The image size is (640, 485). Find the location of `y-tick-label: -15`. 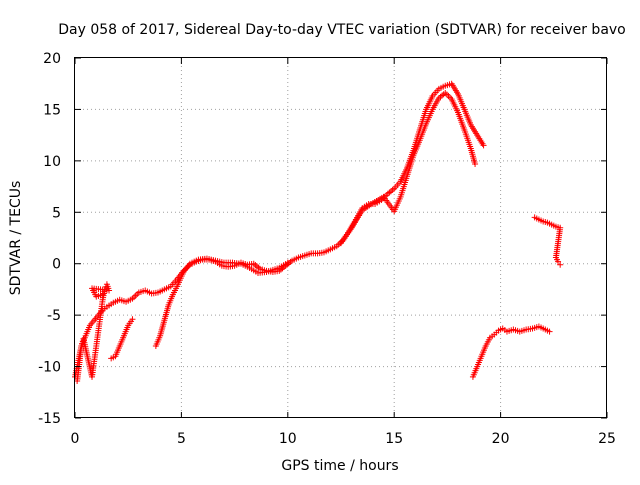

y-tick-label: -15 is located at coordinates (49, 419).